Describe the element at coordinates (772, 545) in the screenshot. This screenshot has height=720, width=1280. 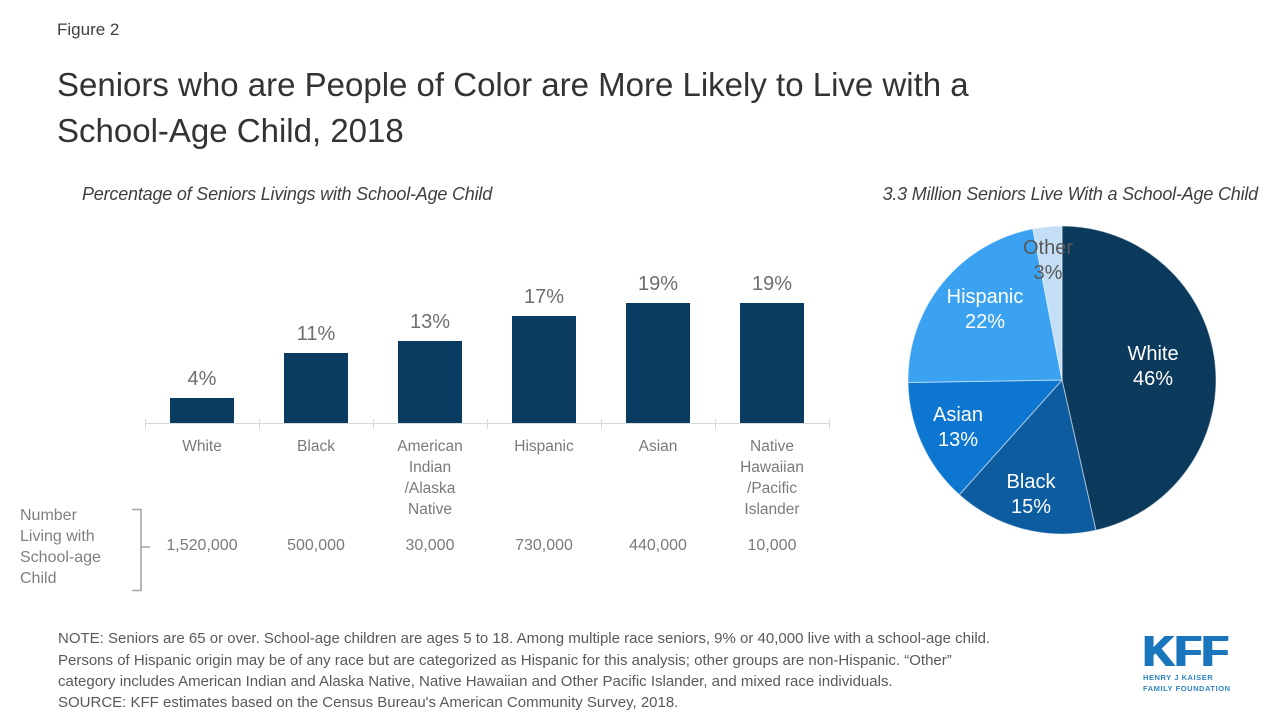
I see `bar-count-label: 10,000` at that location.